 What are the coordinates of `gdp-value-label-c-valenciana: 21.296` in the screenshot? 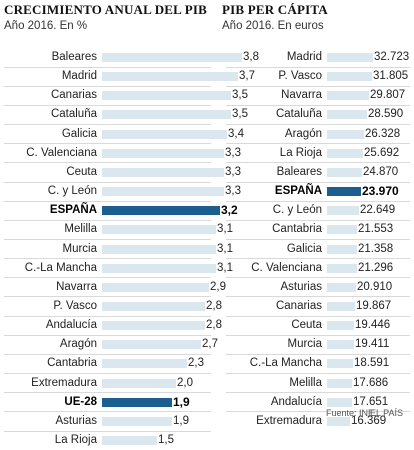 It's located at (376, 267).